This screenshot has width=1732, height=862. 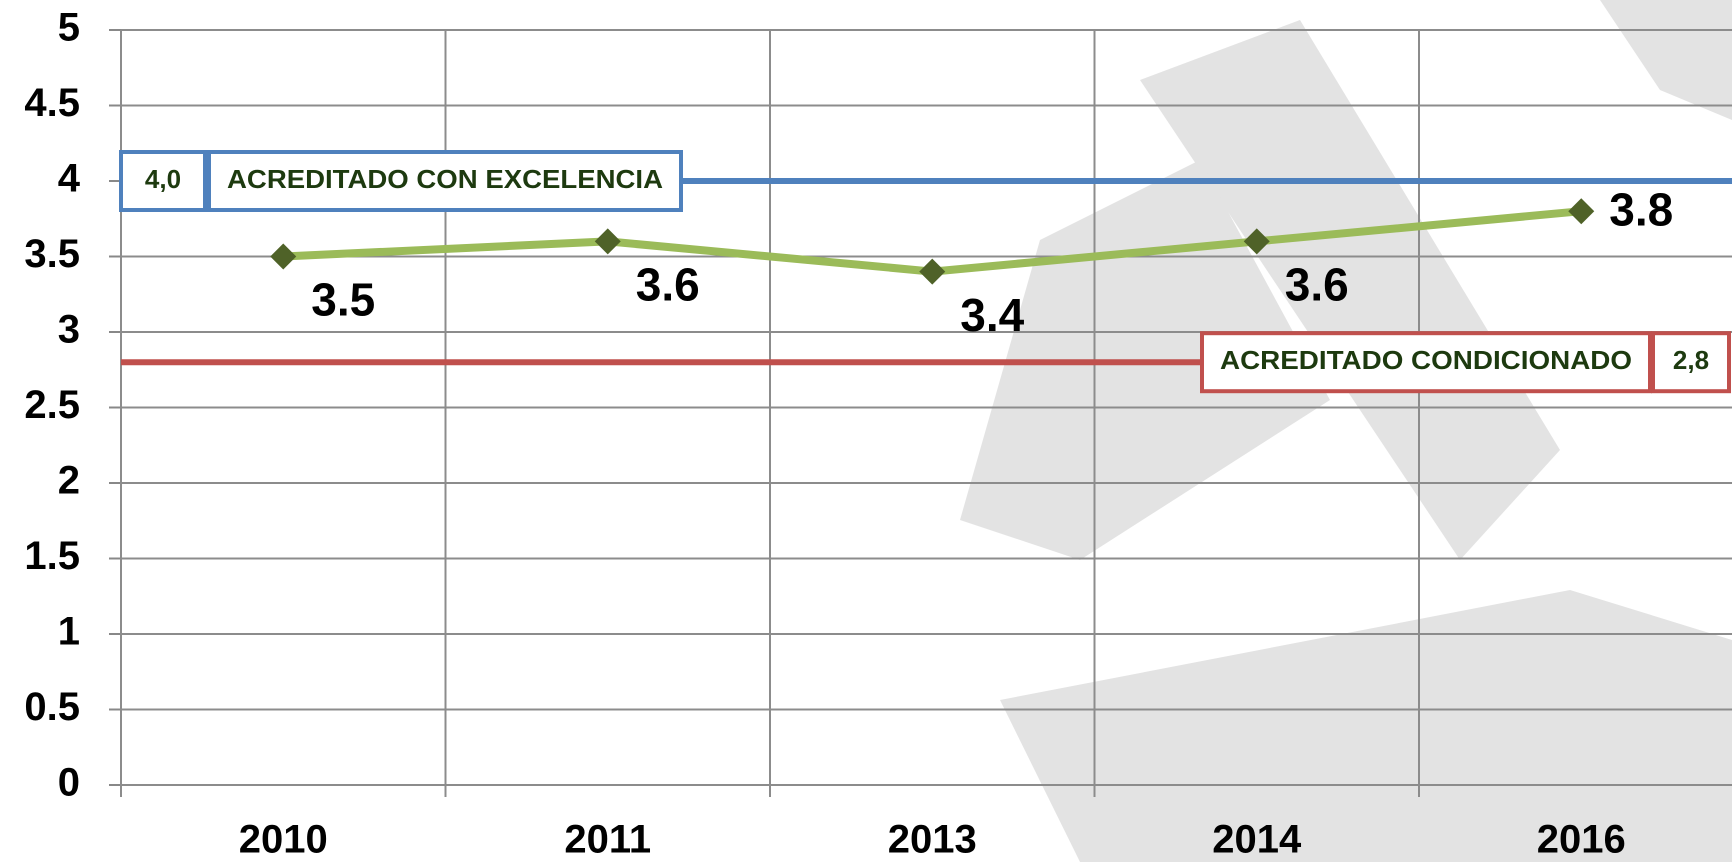 I want to click on y-tick-label: 1.5, so click(x=52, y=556).